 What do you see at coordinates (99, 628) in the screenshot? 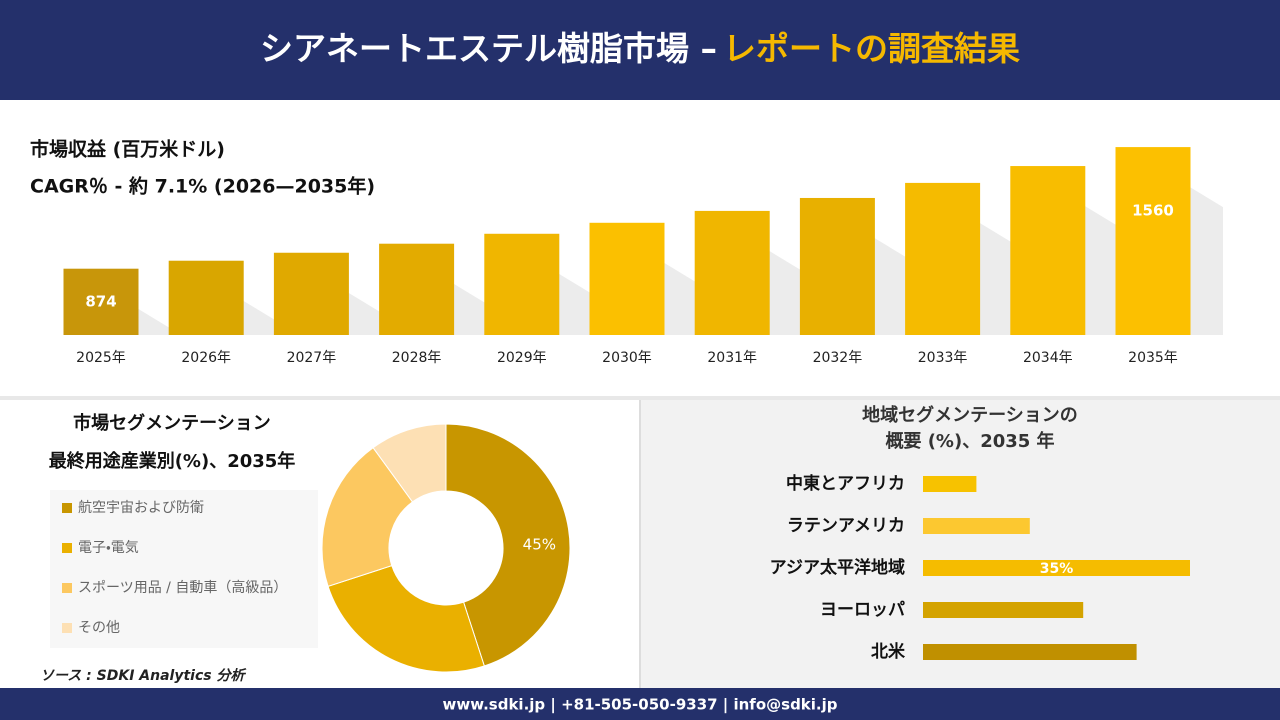
I see `legend-label: その他` at bounding box center [99, 628].